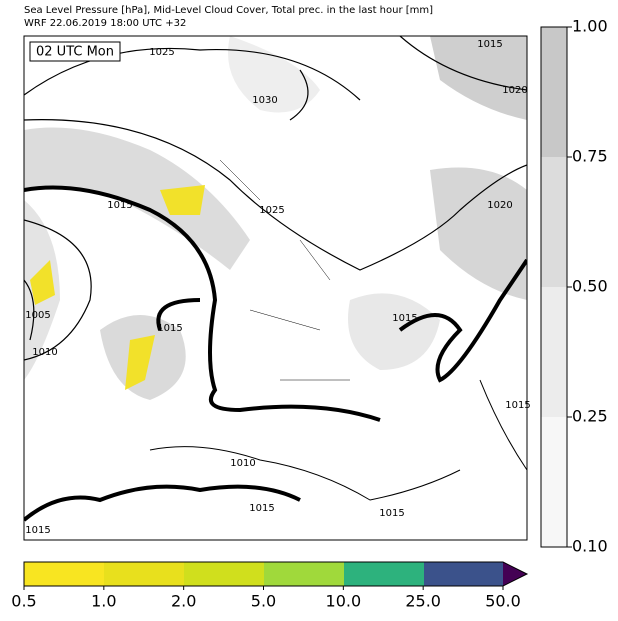  What do you see at coordinates (590, 156) in the screenshot?
I see `colorbar-tick-label: 0.75` at bounding box center [590, 156].